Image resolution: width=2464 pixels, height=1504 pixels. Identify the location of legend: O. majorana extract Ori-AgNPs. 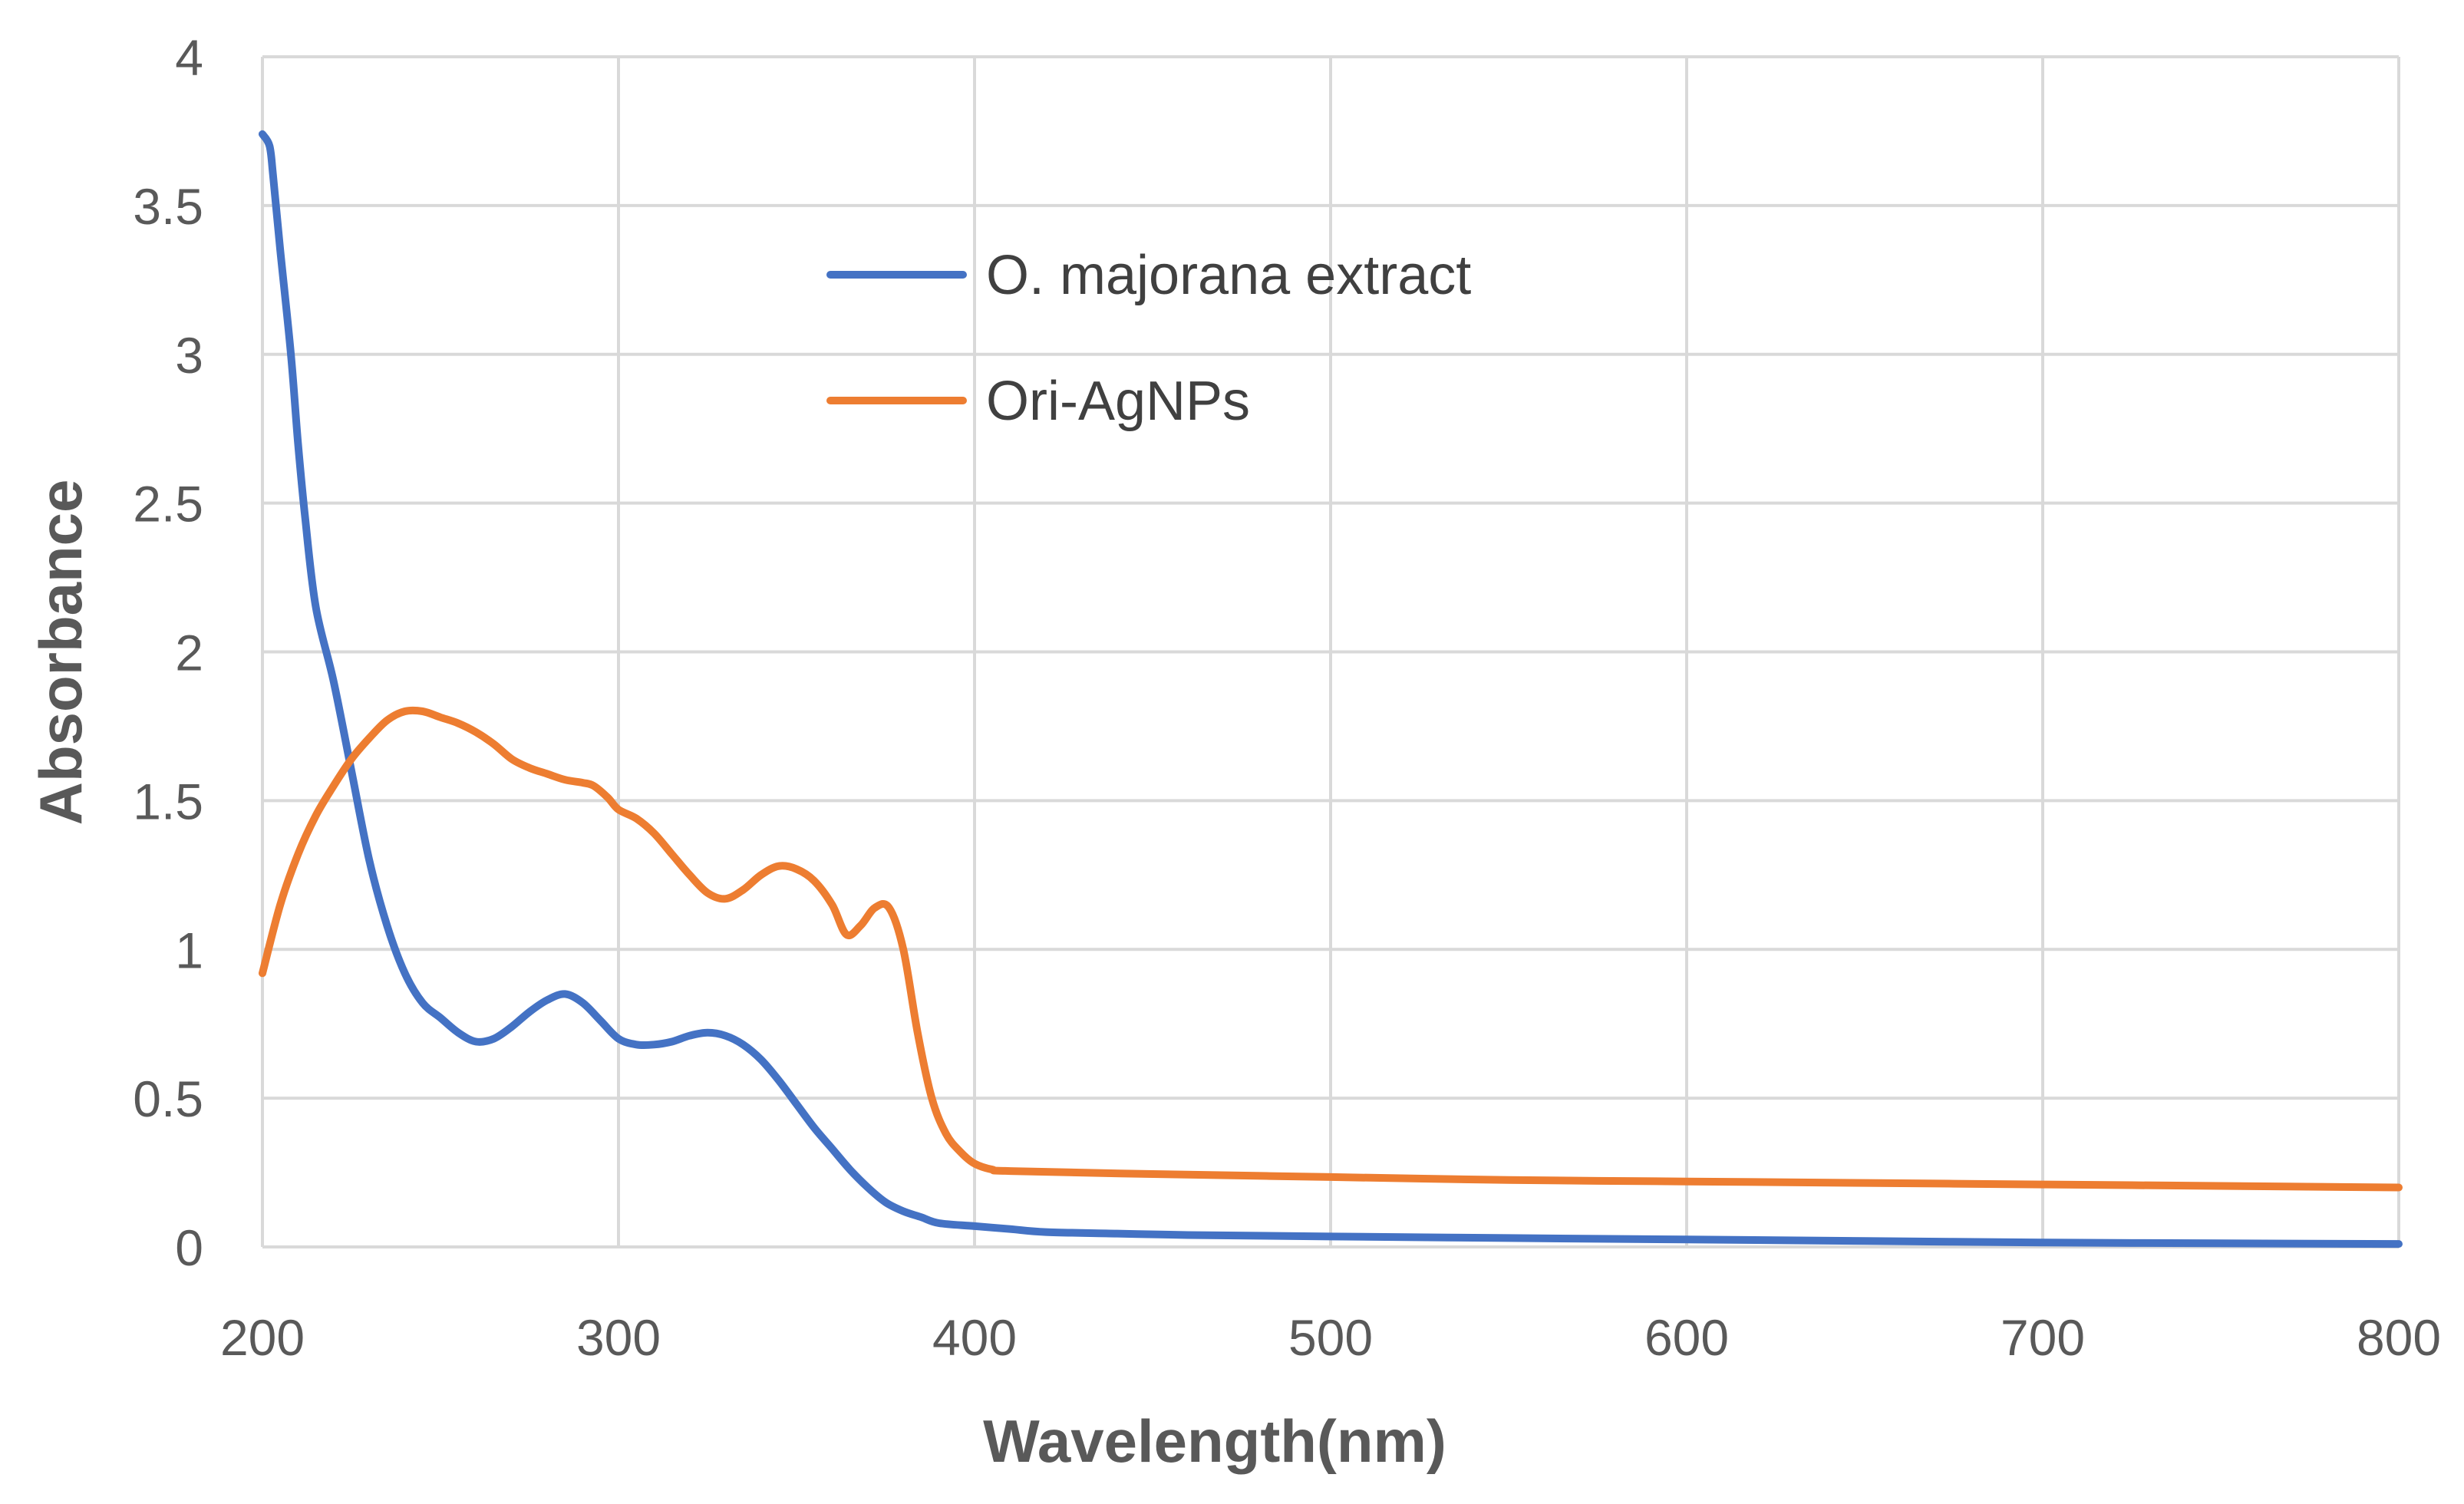
(1149, 338).